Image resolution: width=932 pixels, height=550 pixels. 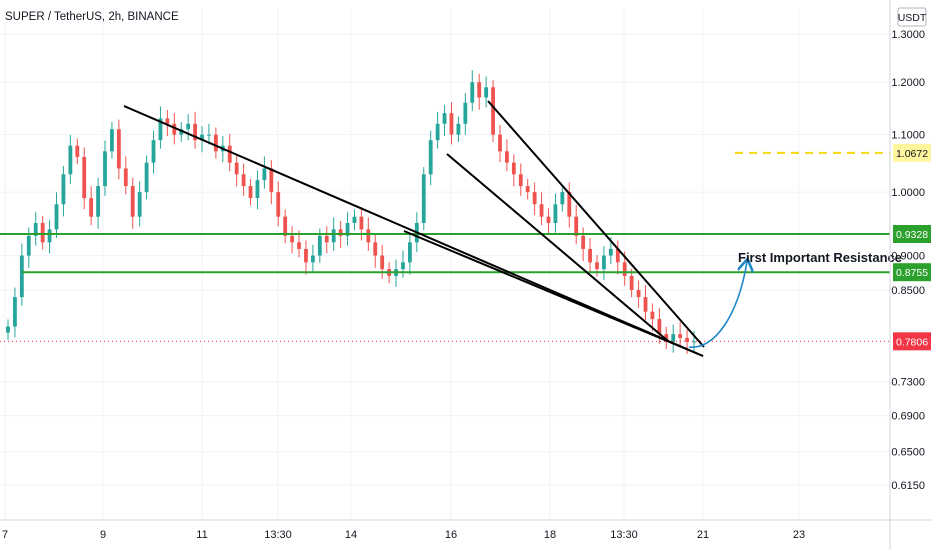 What do you see at coordinates (908, 83) in the screenshot?
I see `y-tick-label: 1.2000` at bounding box center [908, 83].